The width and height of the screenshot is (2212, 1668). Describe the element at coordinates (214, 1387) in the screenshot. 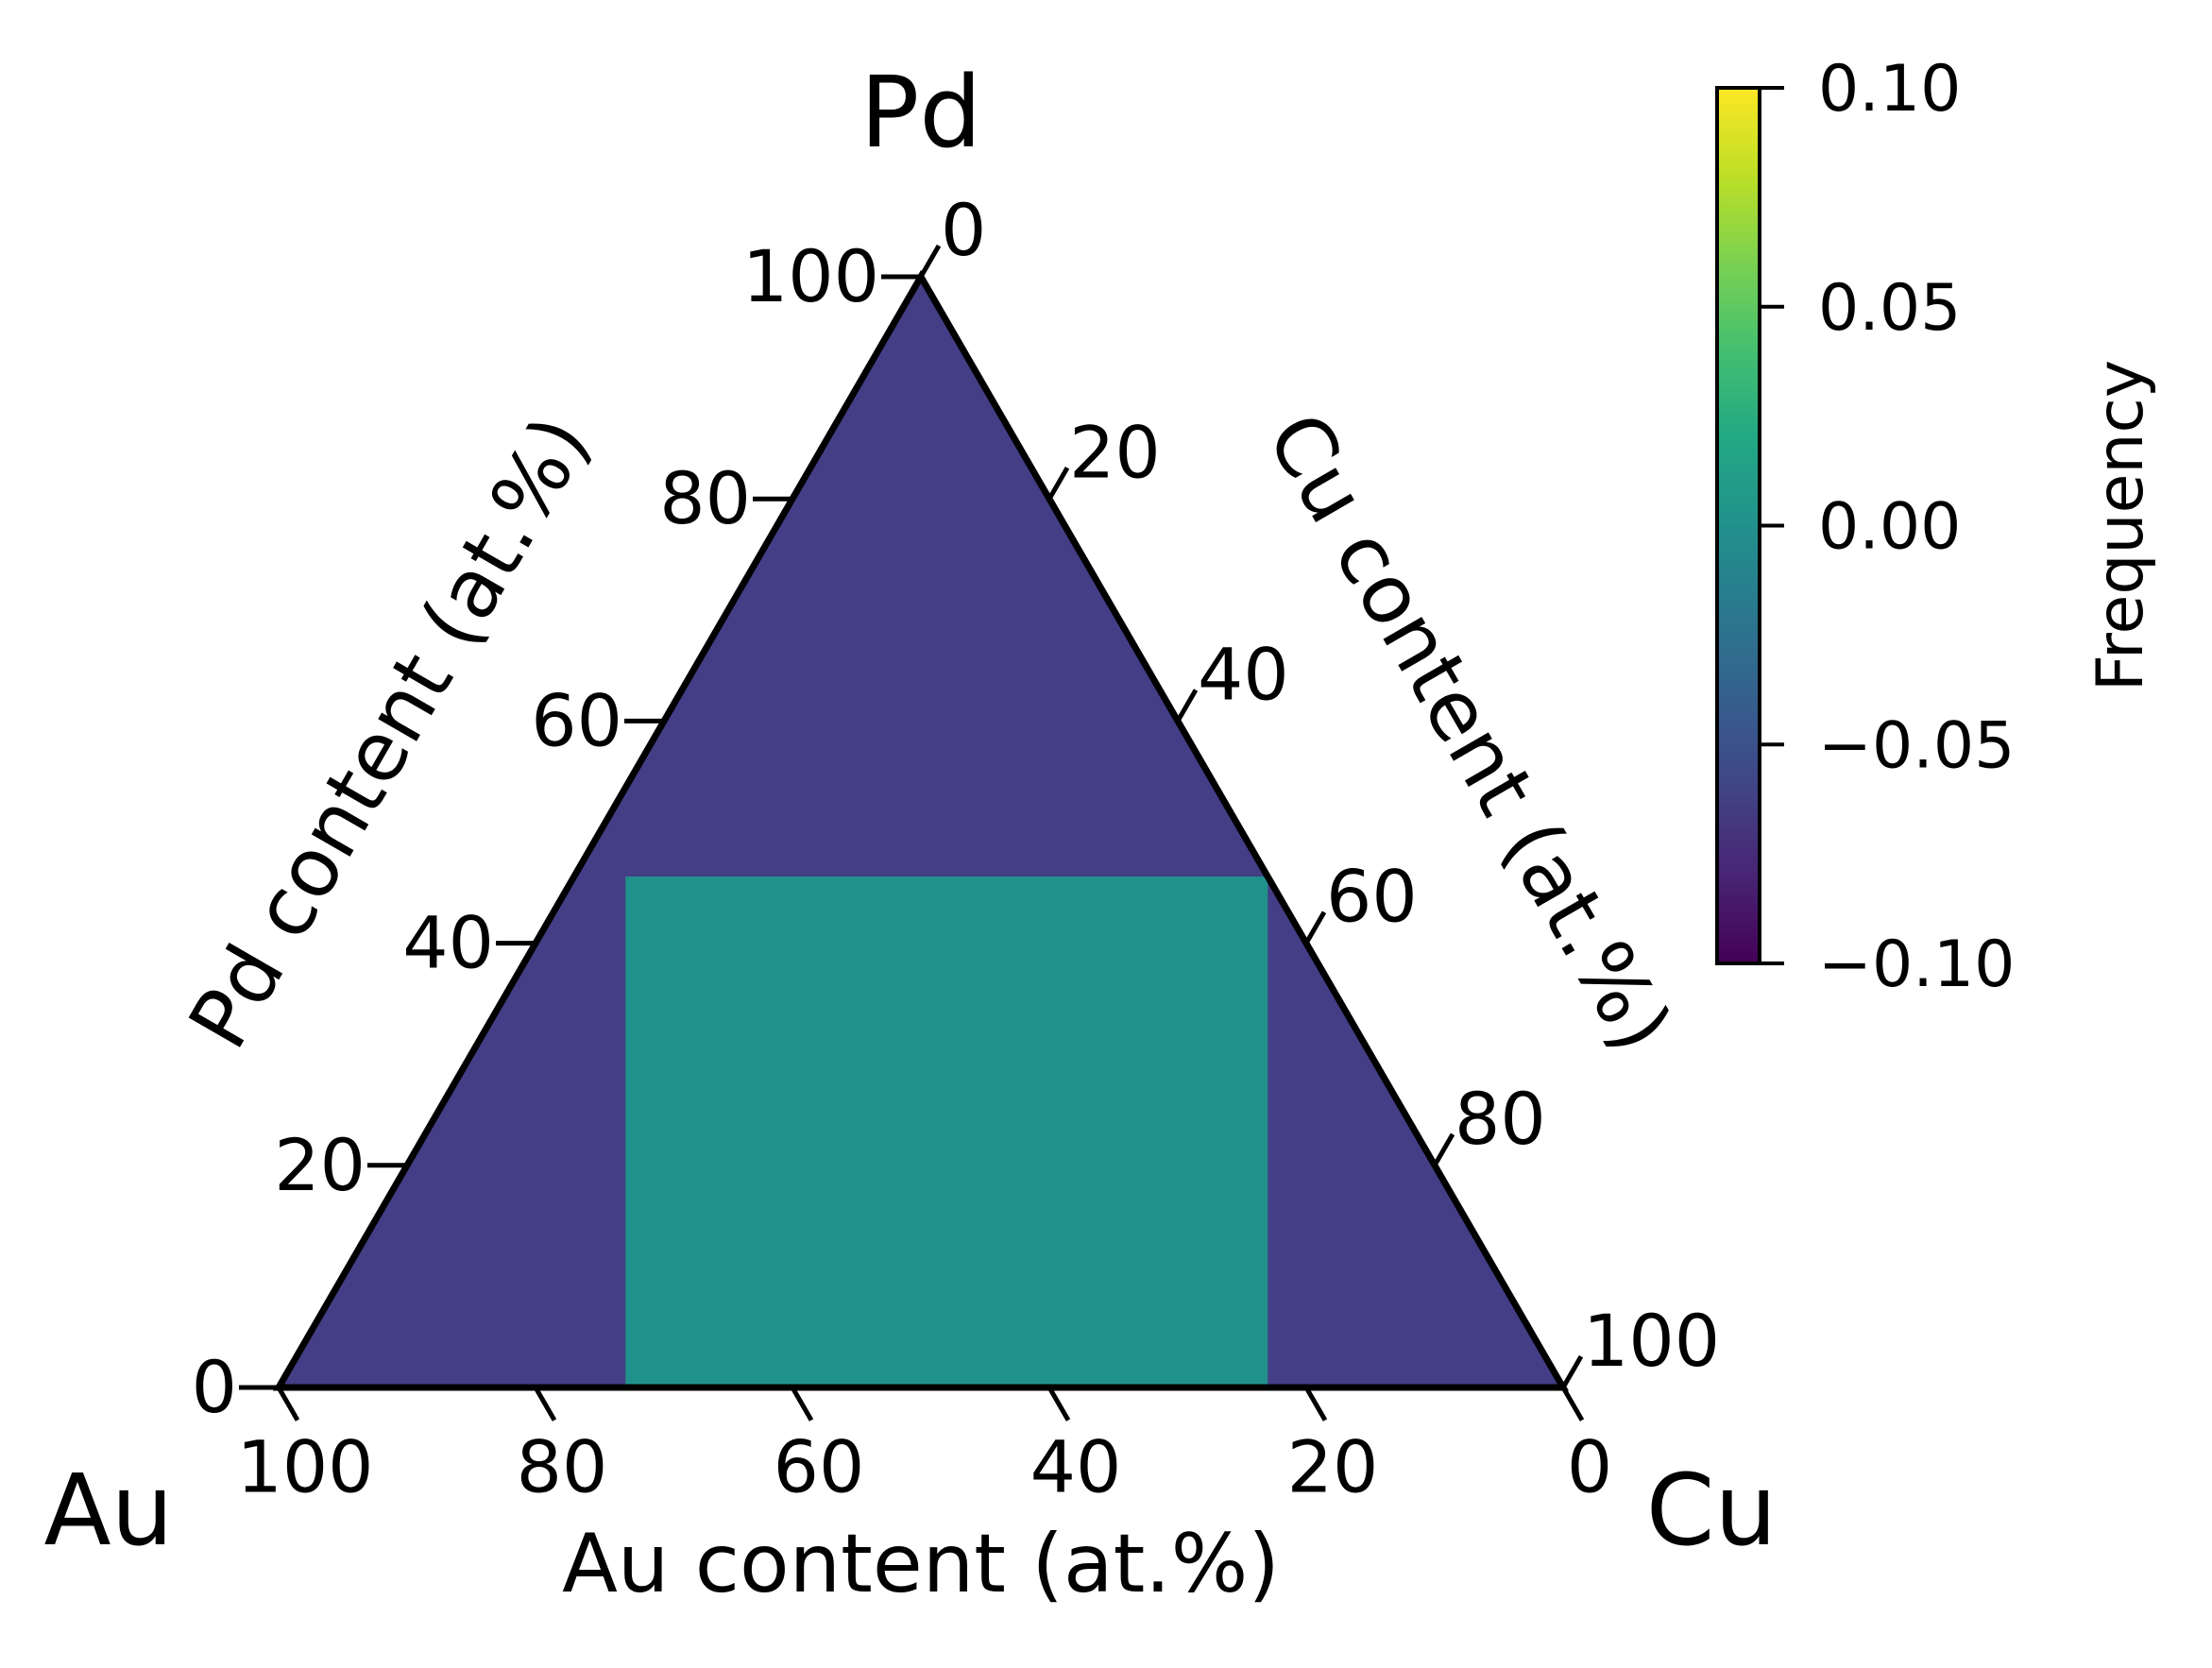

I see `pd-axis-tick-label: 0` at that location.